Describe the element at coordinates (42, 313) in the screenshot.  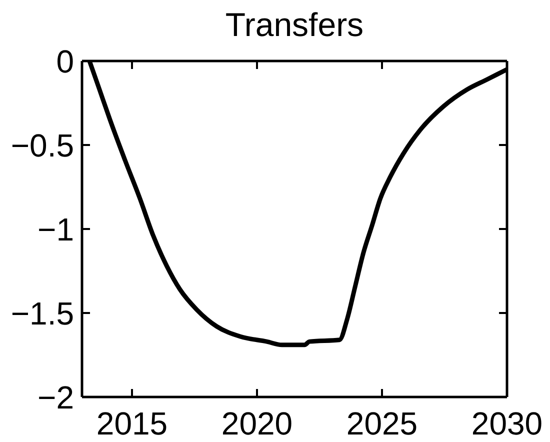
I see `y-tick-label: −1.5` at that location.